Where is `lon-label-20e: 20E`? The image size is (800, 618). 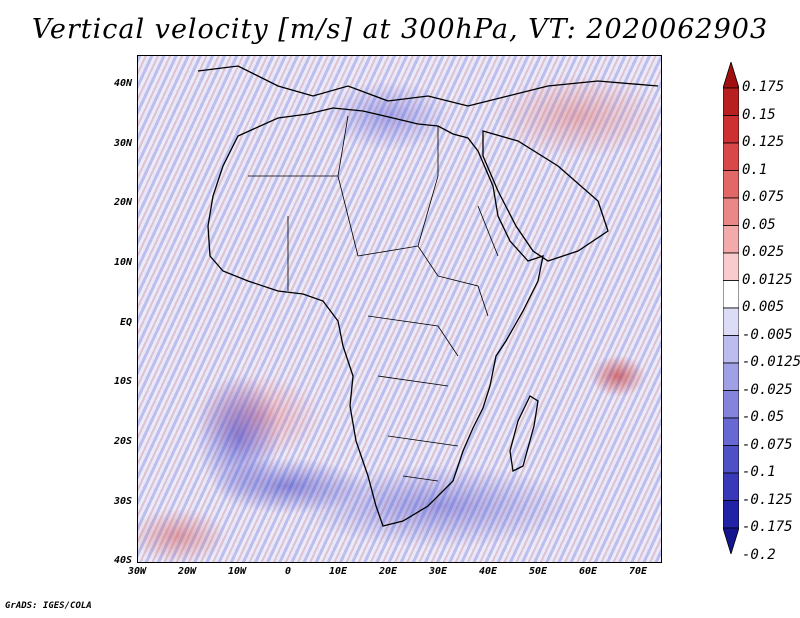 lon-label-20e: 20E is located at coordinates (388, 571).